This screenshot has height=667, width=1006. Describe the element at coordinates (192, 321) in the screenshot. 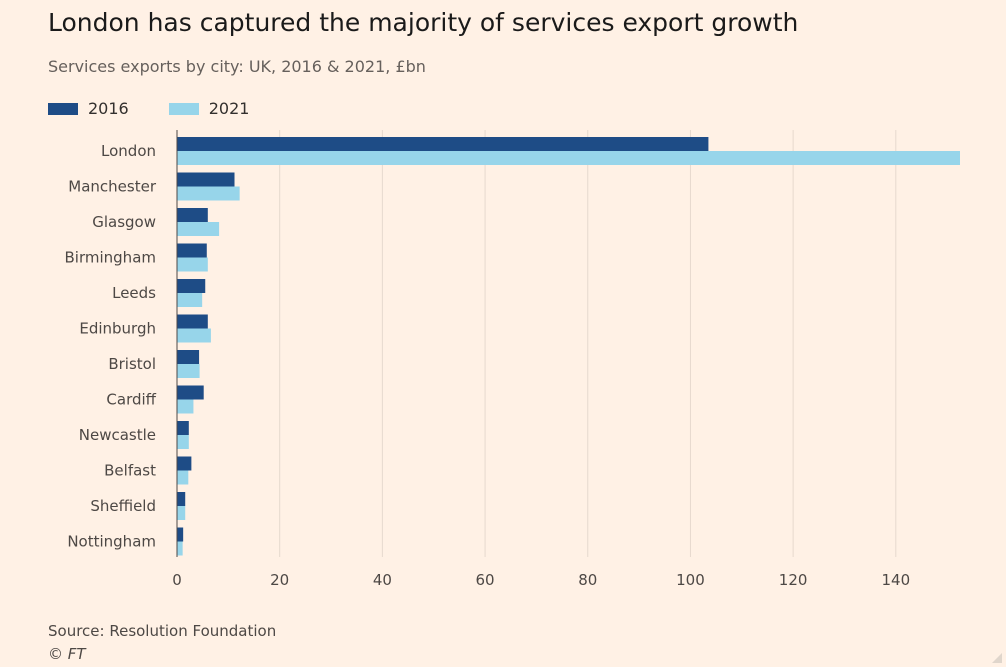

I see `bar-2016-edinburgh` at that location.